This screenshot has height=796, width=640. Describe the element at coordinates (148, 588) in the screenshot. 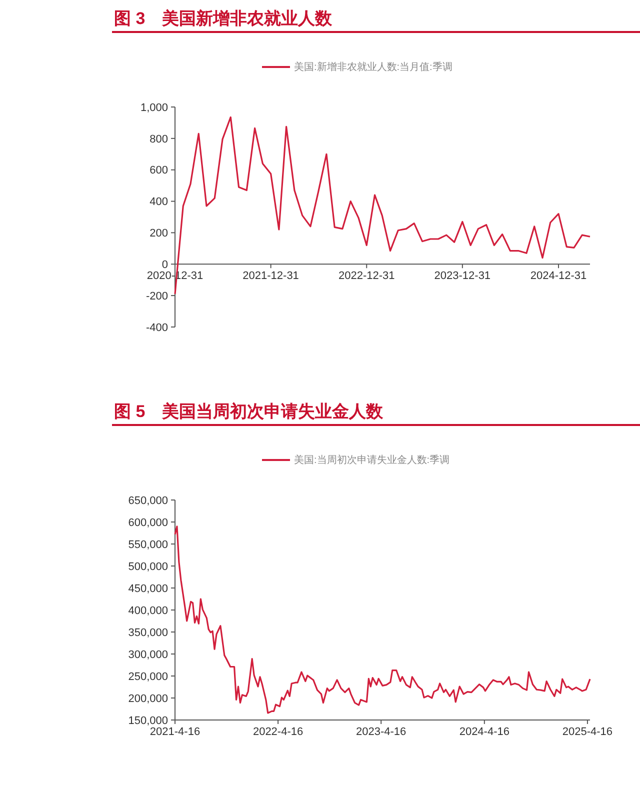

I see `y-tick-label: 450,000` at that location.